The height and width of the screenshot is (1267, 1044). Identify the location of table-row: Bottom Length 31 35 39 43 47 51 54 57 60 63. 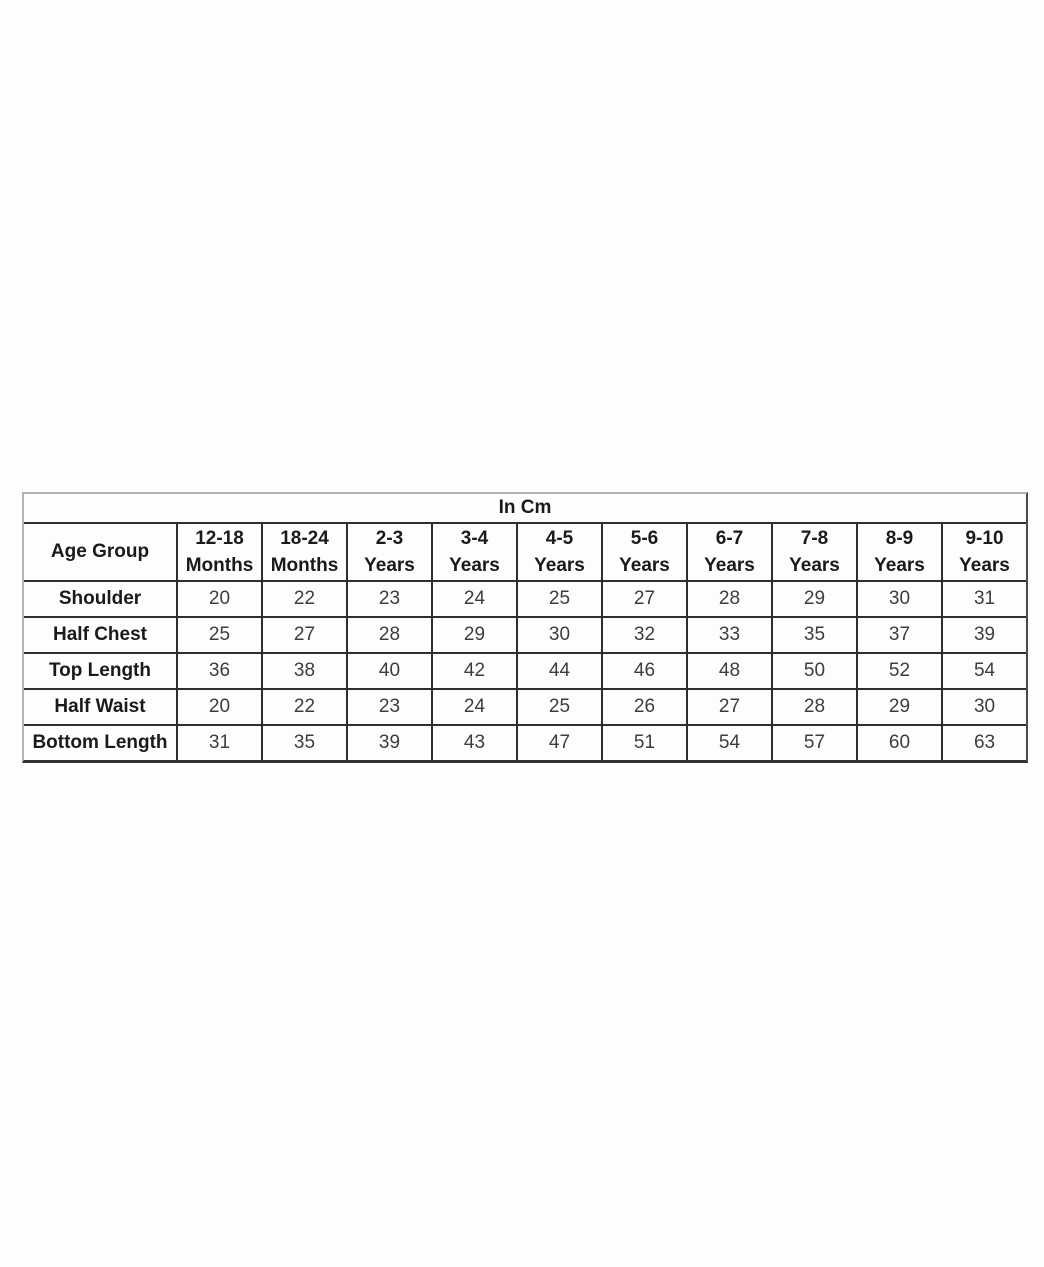
(525, 742).